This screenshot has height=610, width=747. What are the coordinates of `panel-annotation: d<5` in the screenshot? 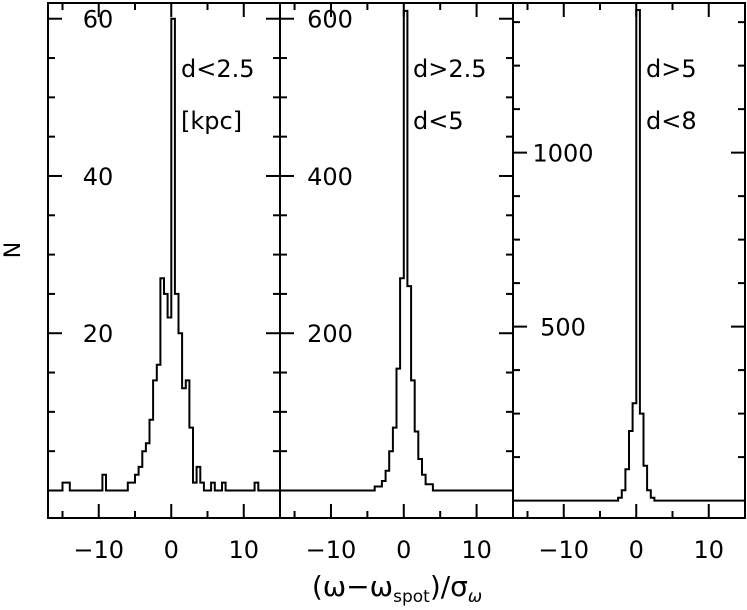 It's located at (438, 121).